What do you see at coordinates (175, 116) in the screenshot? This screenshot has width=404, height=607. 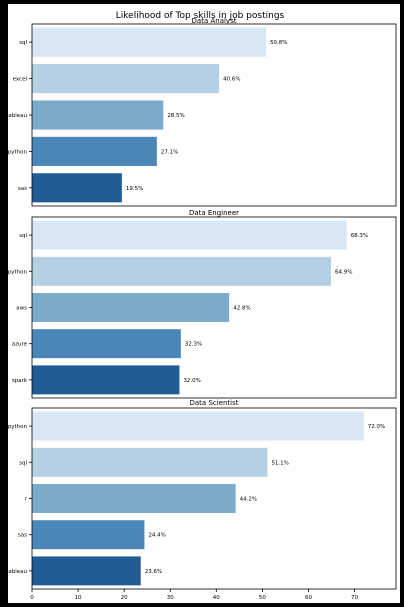 I see `data-label: 28.5%` at bounding box center [175, 116].